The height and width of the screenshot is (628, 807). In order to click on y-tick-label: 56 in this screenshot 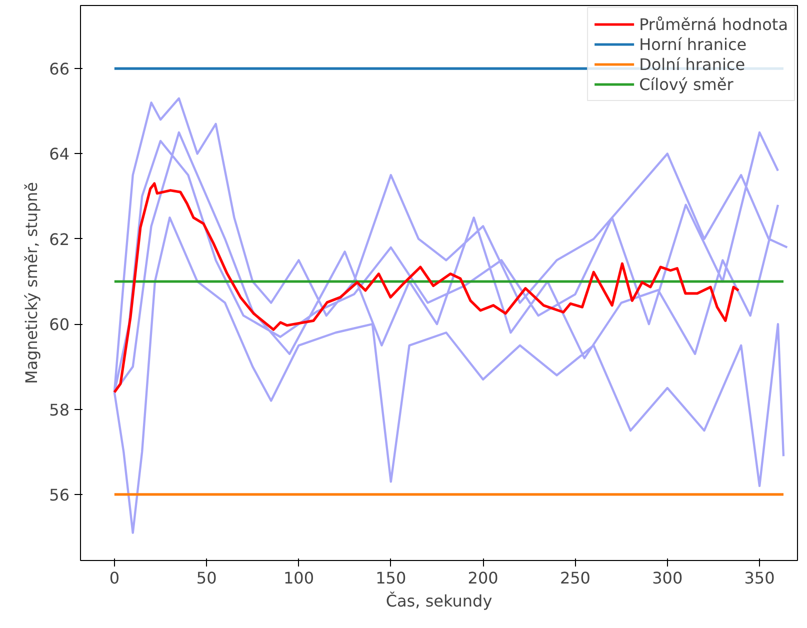, I will do `click(59, 494)`.